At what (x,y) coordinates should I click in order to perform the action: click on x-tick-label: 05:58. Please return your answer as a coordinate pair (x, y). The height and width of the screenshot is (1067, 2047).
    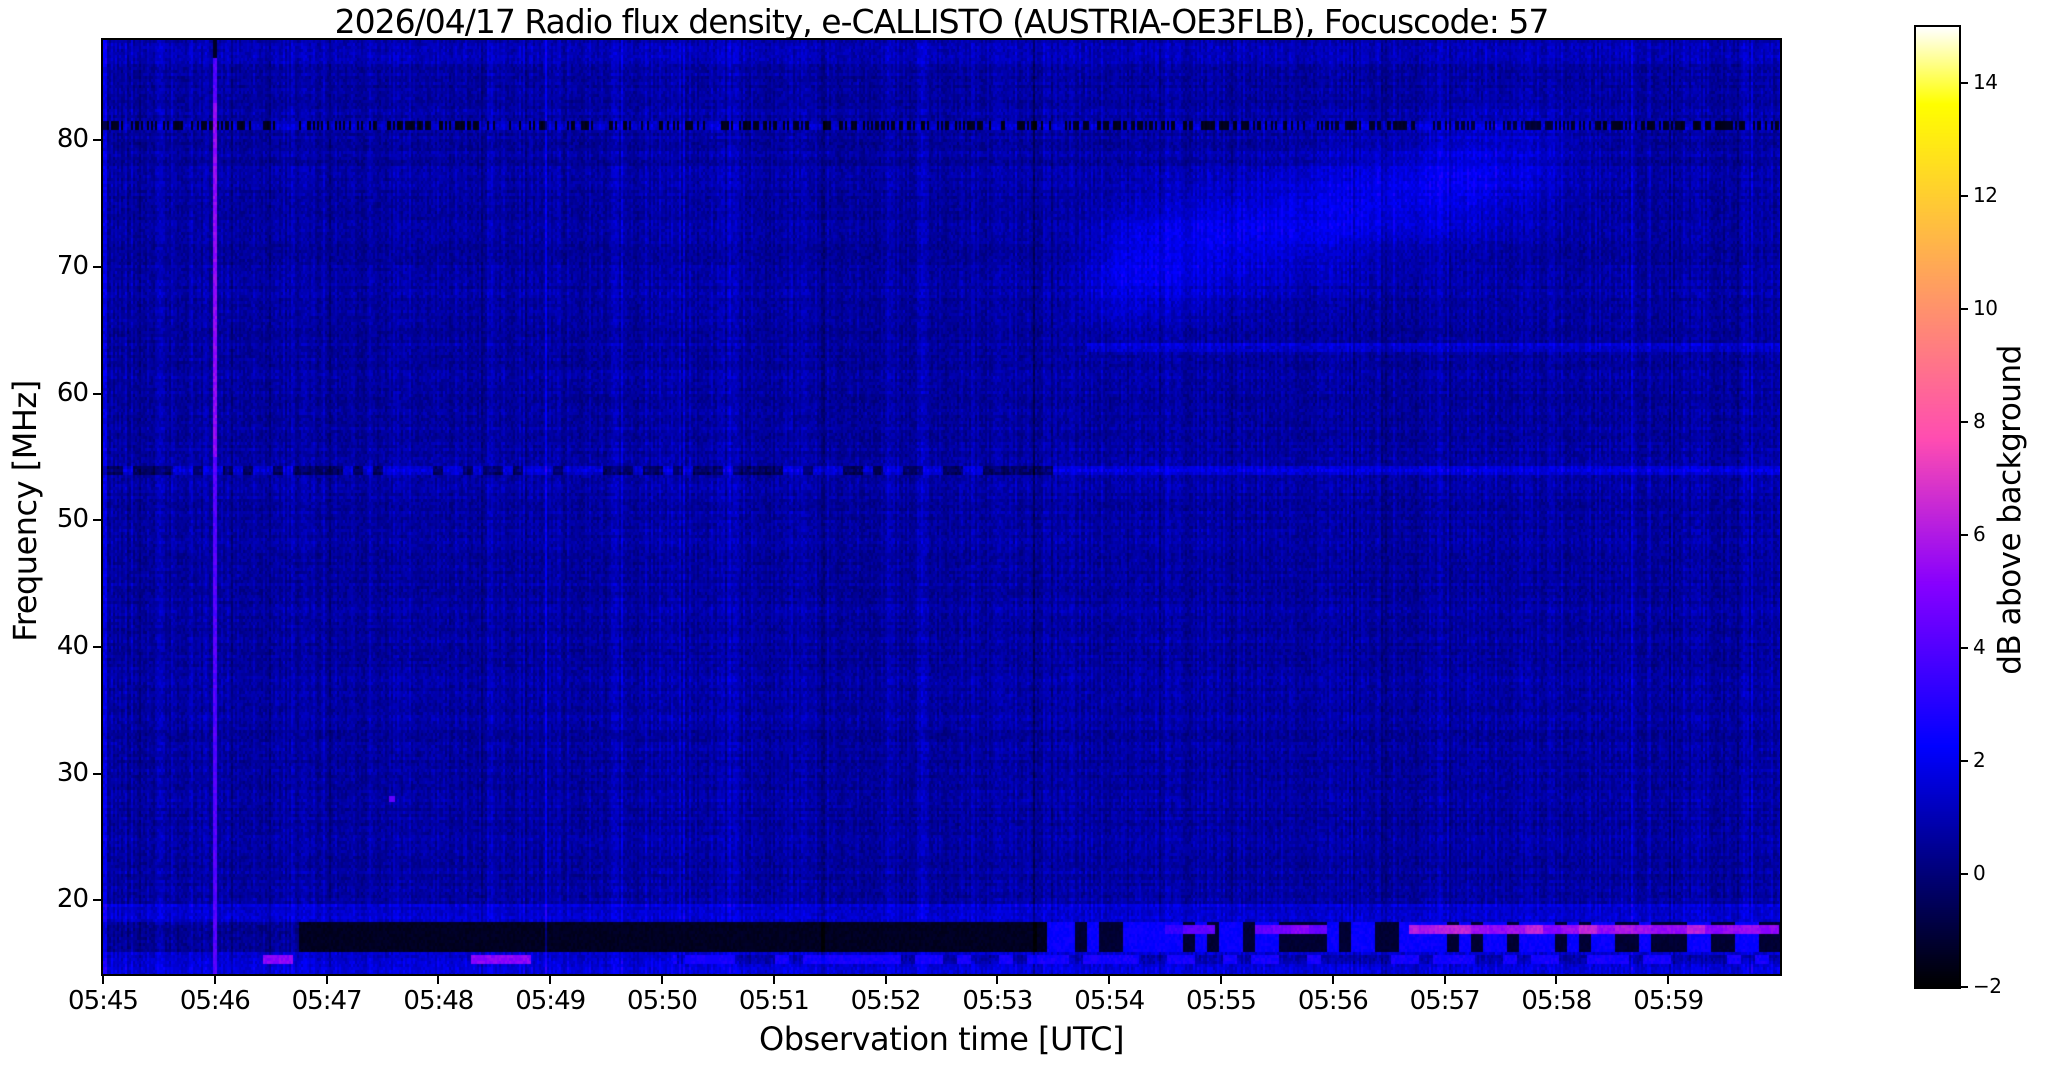
    Looking at the image, I should click on (1556, 1001).